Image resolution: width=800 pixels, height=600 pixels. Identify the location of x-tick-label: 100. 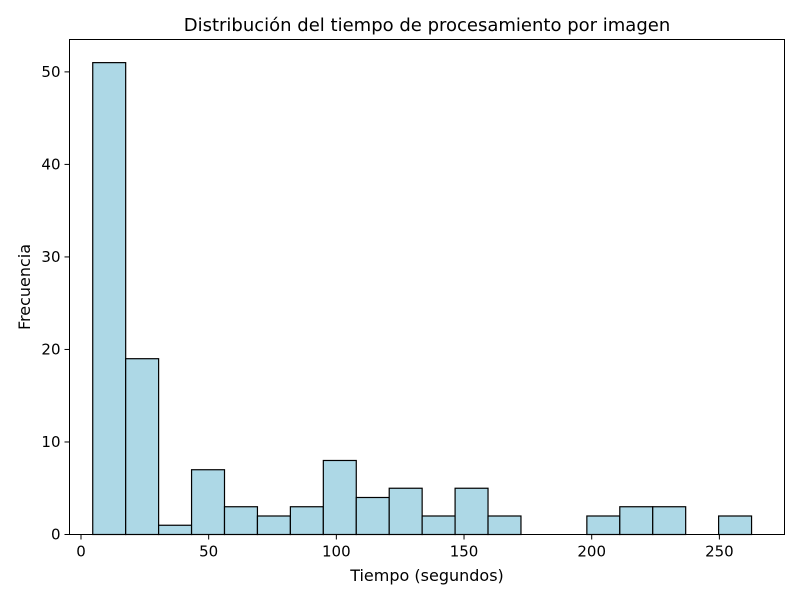
(336, 552).